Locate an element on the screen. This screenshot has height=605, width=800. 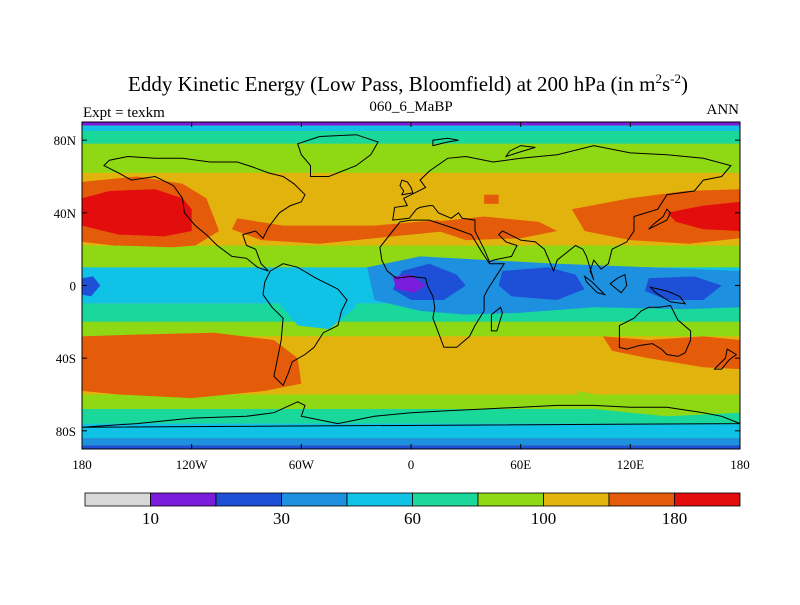
title-sup2: -2 is located at coordinates (675, 78).